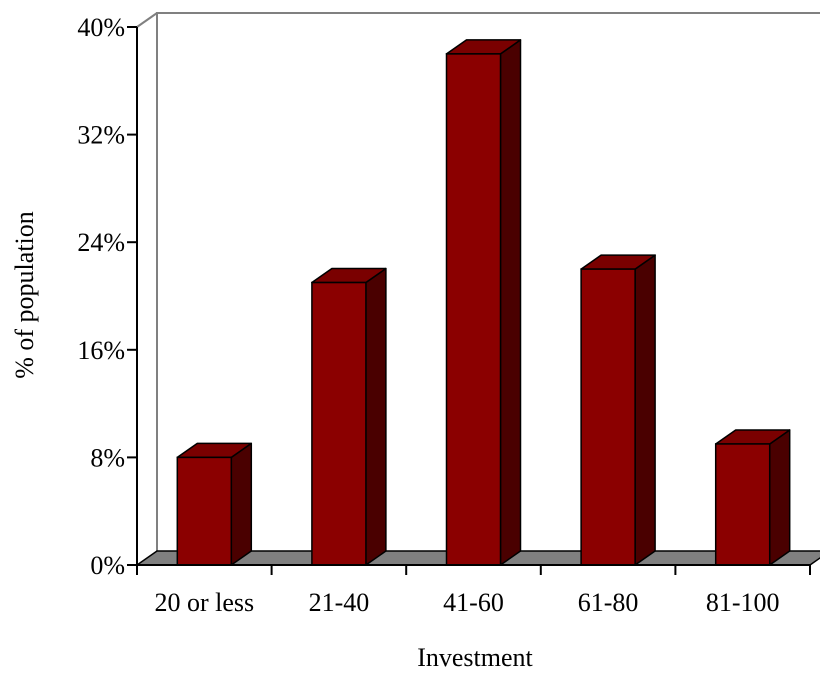  Describe the element at coordinates (147, 20) in the screenshot. I see `depth-edge` at that location.